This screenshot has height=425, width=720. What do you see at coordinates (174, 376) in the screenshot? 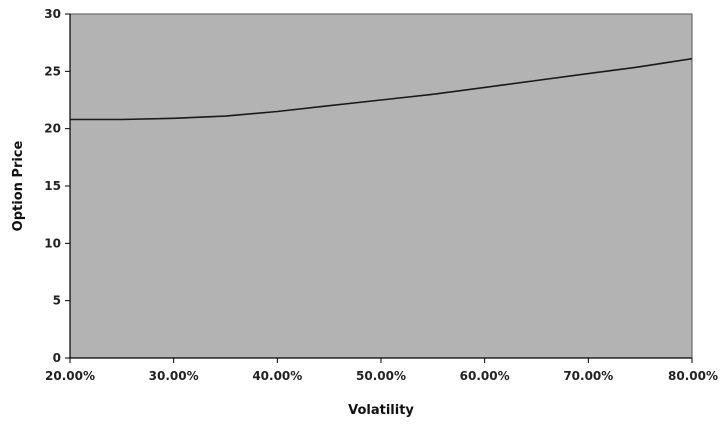
I see `x-tick-label: 30.00%` at bounding box center [174, 376].